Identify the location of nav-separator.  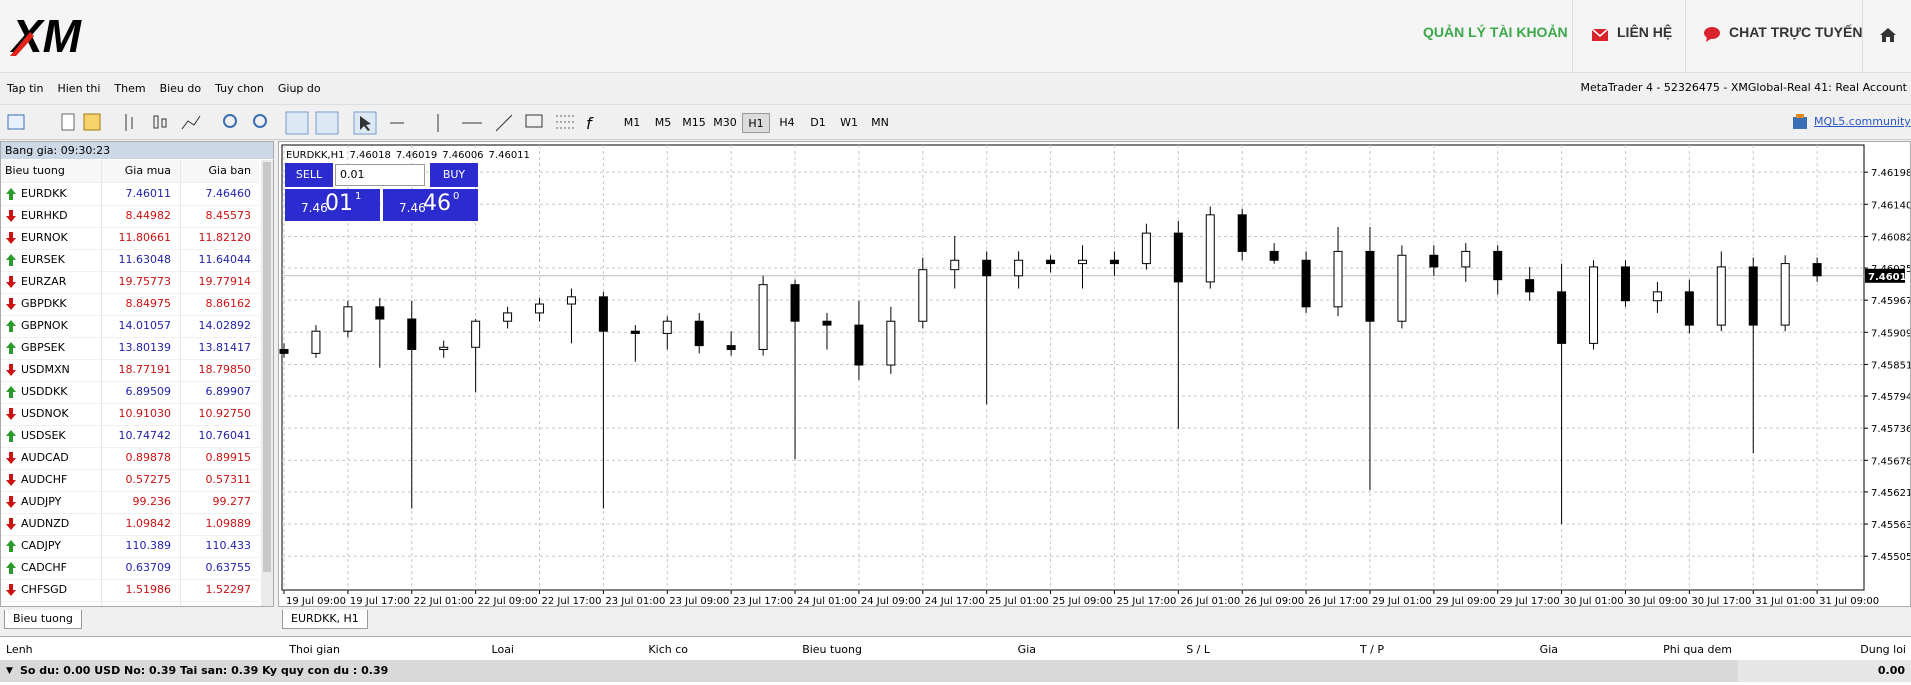
(1572, 36).